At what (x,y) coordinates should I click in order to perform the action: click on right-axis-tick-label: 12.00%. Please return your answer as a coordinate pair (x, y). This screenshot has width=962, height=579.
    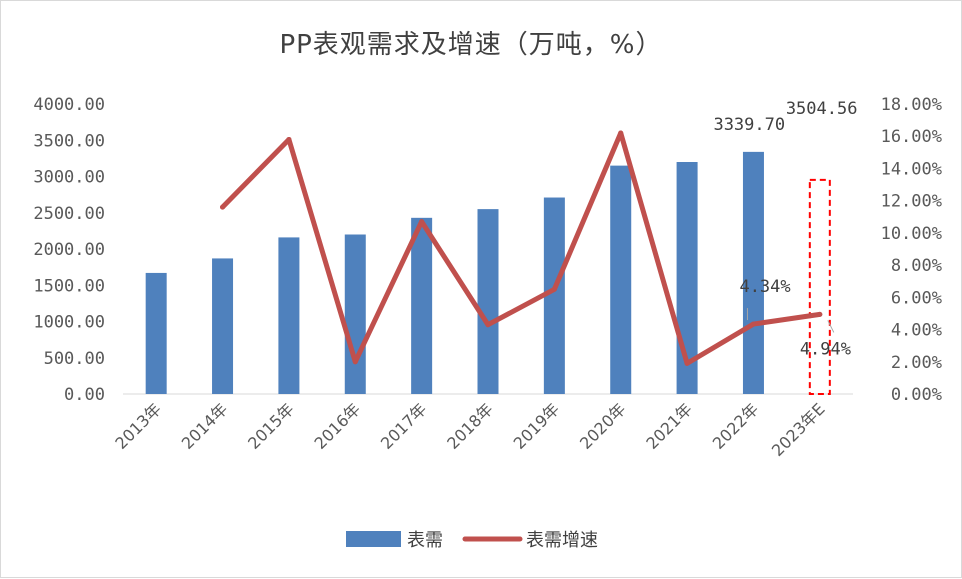
    Looking at the image, I should click on (911, 202).